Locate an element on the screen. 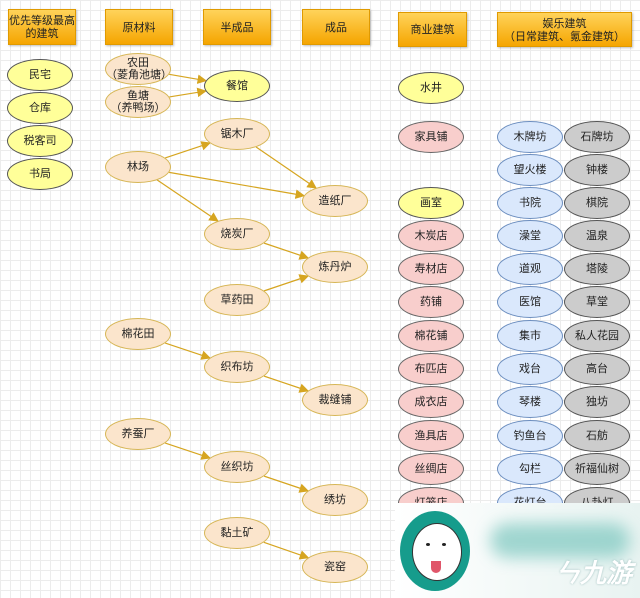  building-node: 黏土矿 is located at coordinates (237, 533).